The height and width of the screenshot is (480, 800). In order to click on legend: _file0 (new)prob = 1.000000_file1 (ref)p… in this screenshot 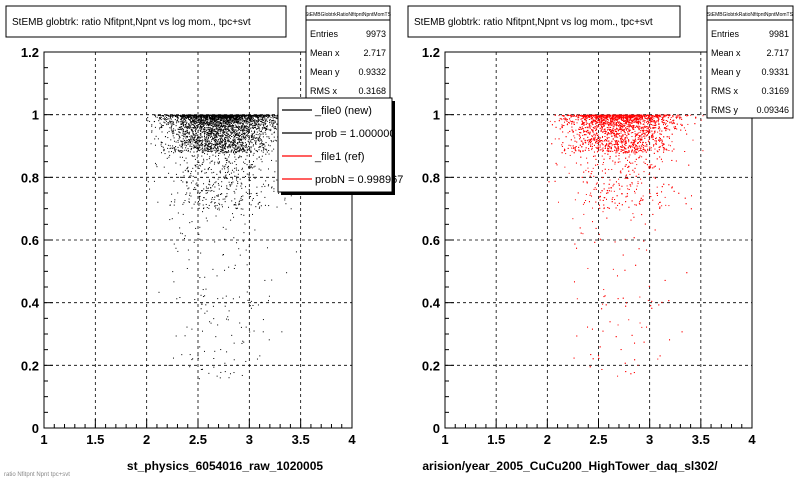, I will do `click(340, 146)`.